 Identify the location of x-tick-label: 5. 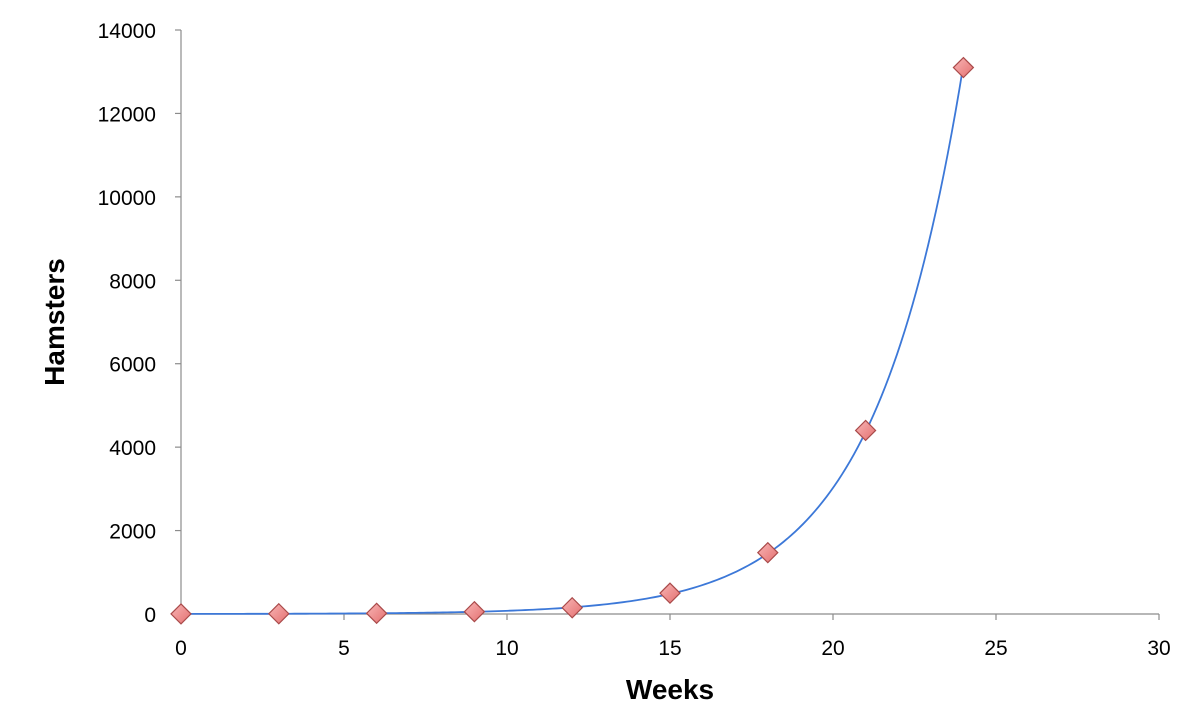
(344, 648).